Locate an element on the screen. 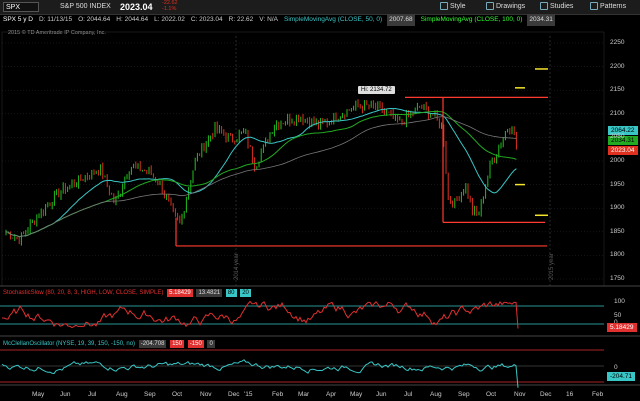 This screenshot has height=401, width=640. volume-readout: V: is located at coordinates (262, 19).